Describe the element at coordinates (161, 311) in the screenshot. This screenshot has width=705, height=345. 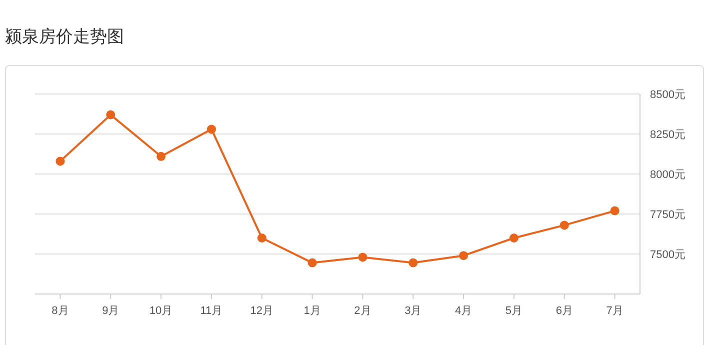
I see `x-tick-label: 10月` at that location.